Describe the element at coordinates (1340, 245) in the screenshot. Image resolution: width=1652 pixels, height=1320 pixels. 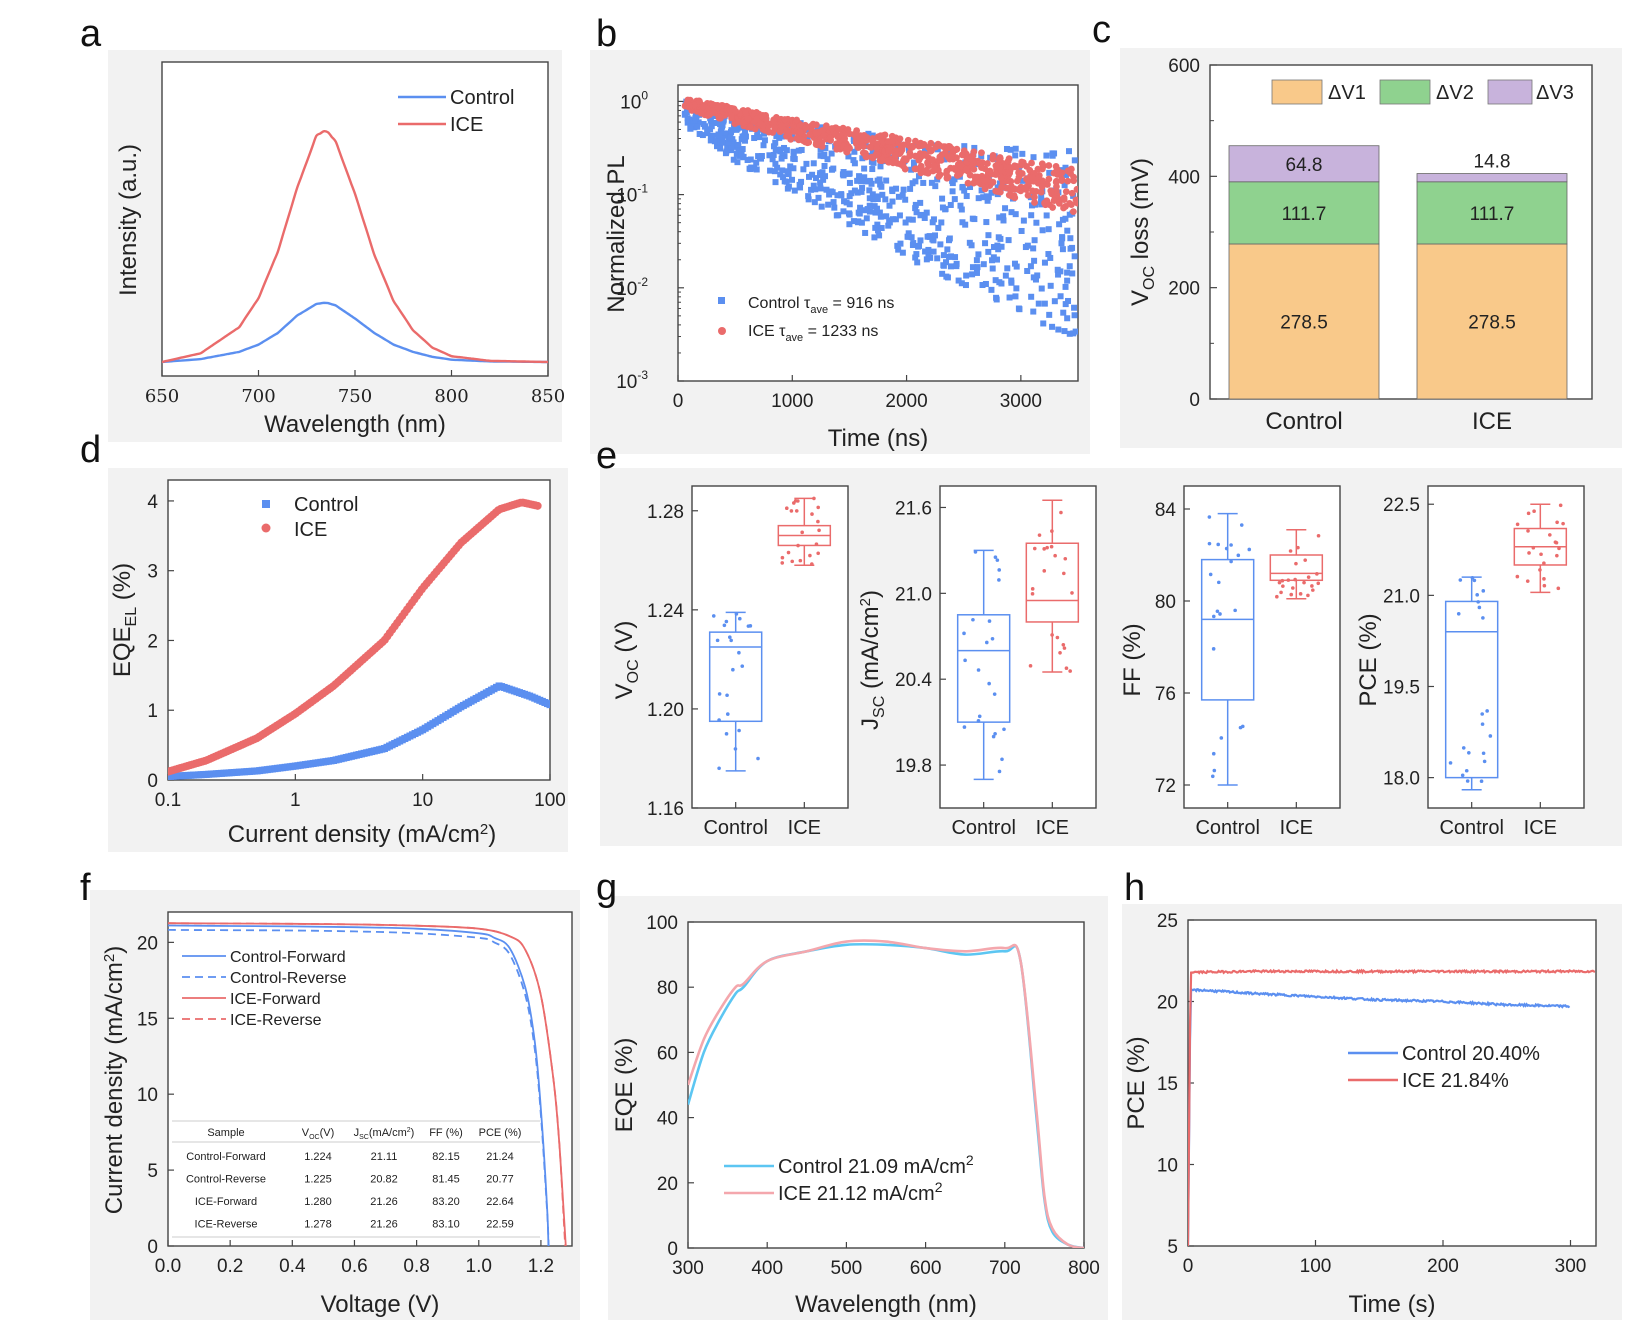
I see `axis-ticks-c: 0 200 400 600 Control ICE` at that location.